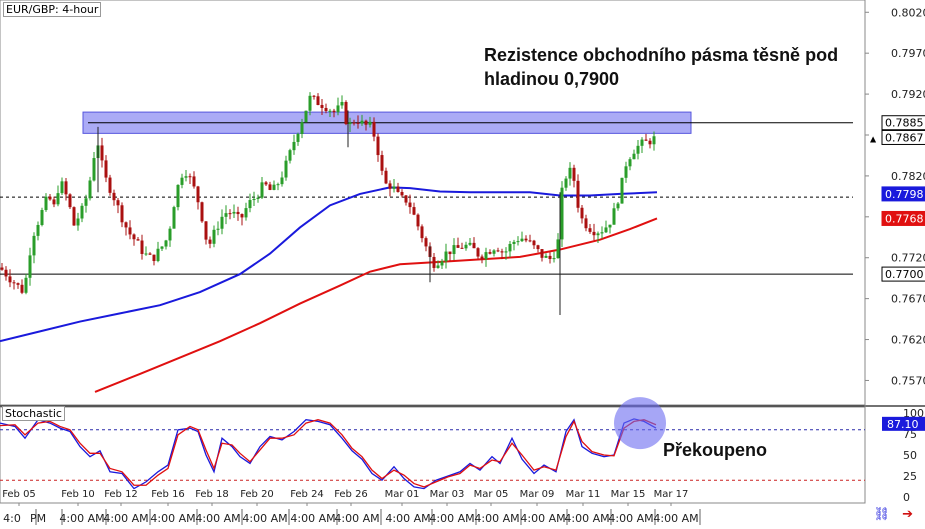  What do you see at coordinates (257, 494) in the screenshot?
I see `date-label: Feb 20` at bounding box center [257, 494].